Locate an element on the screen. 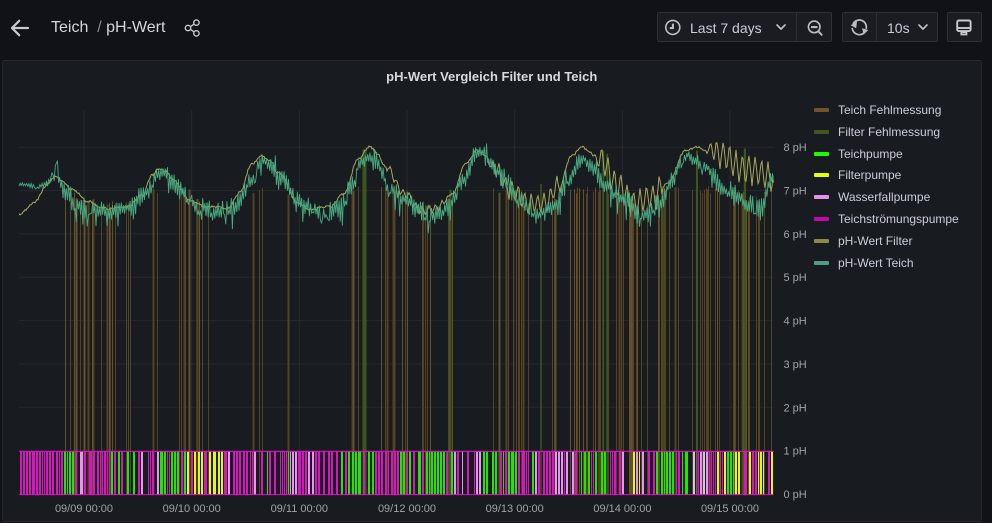 The width and height of the screenshot is (992, 523). svg-text: 2 pH is located at coordinates (795, 408).